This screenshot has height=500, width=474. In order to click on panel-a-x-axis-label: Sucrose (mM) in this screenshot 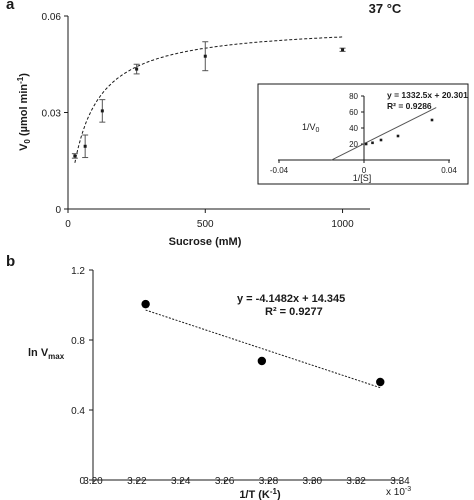, I will do `click(205, 242)`.